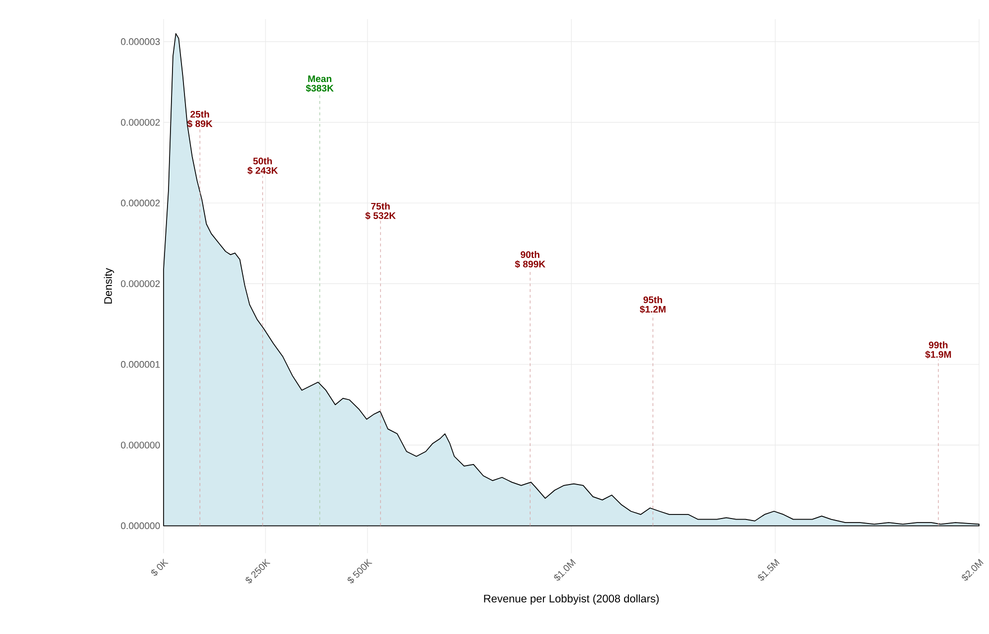 This screenshot has height=634, width=989. Describe the element at coordinates (320, 88) in the screenshot. I see `annotation: $383K` at that location.